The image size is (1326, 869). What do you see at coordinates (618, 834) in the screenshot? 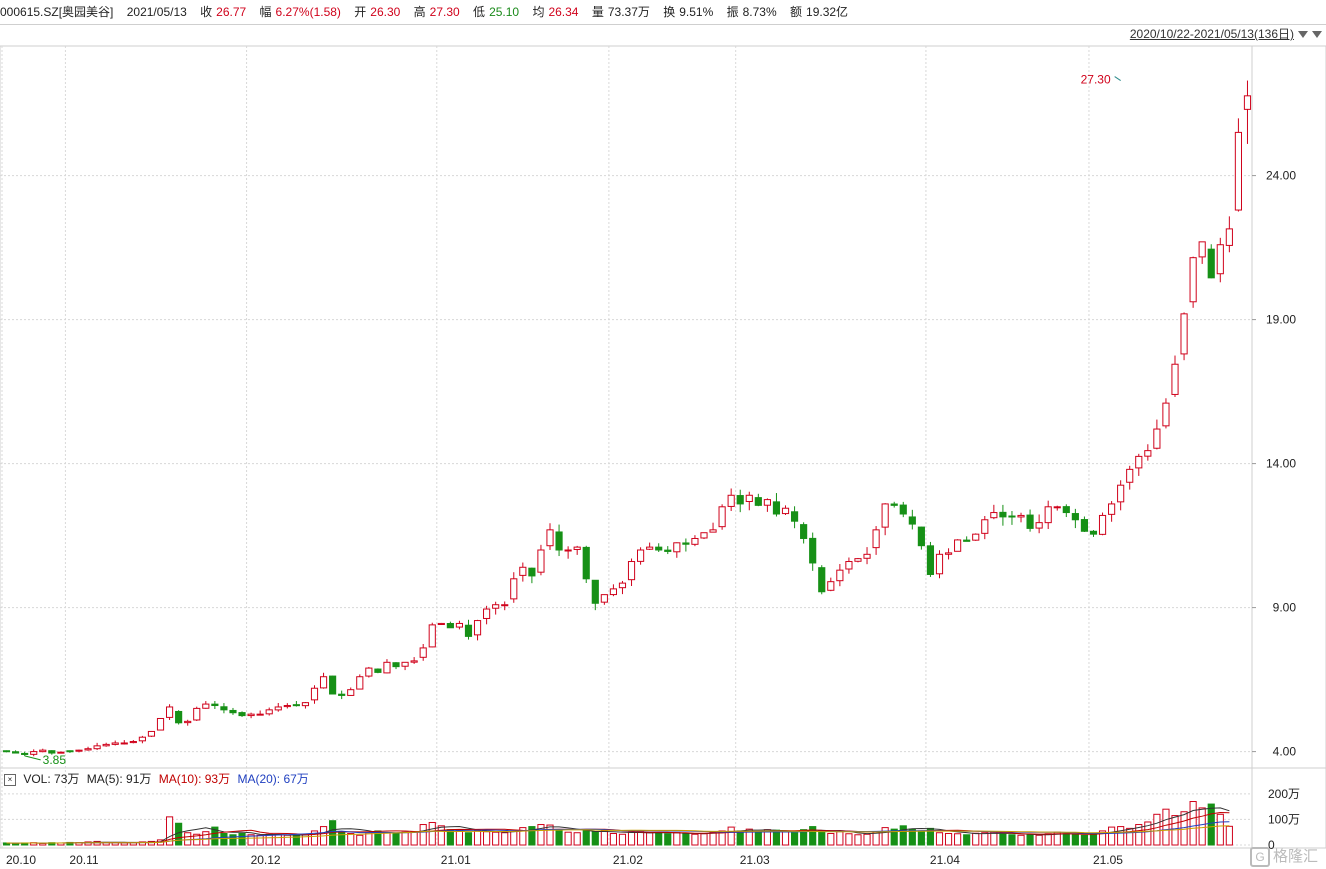
I see `volume-ma30-line` at bounding box center [618, 834].